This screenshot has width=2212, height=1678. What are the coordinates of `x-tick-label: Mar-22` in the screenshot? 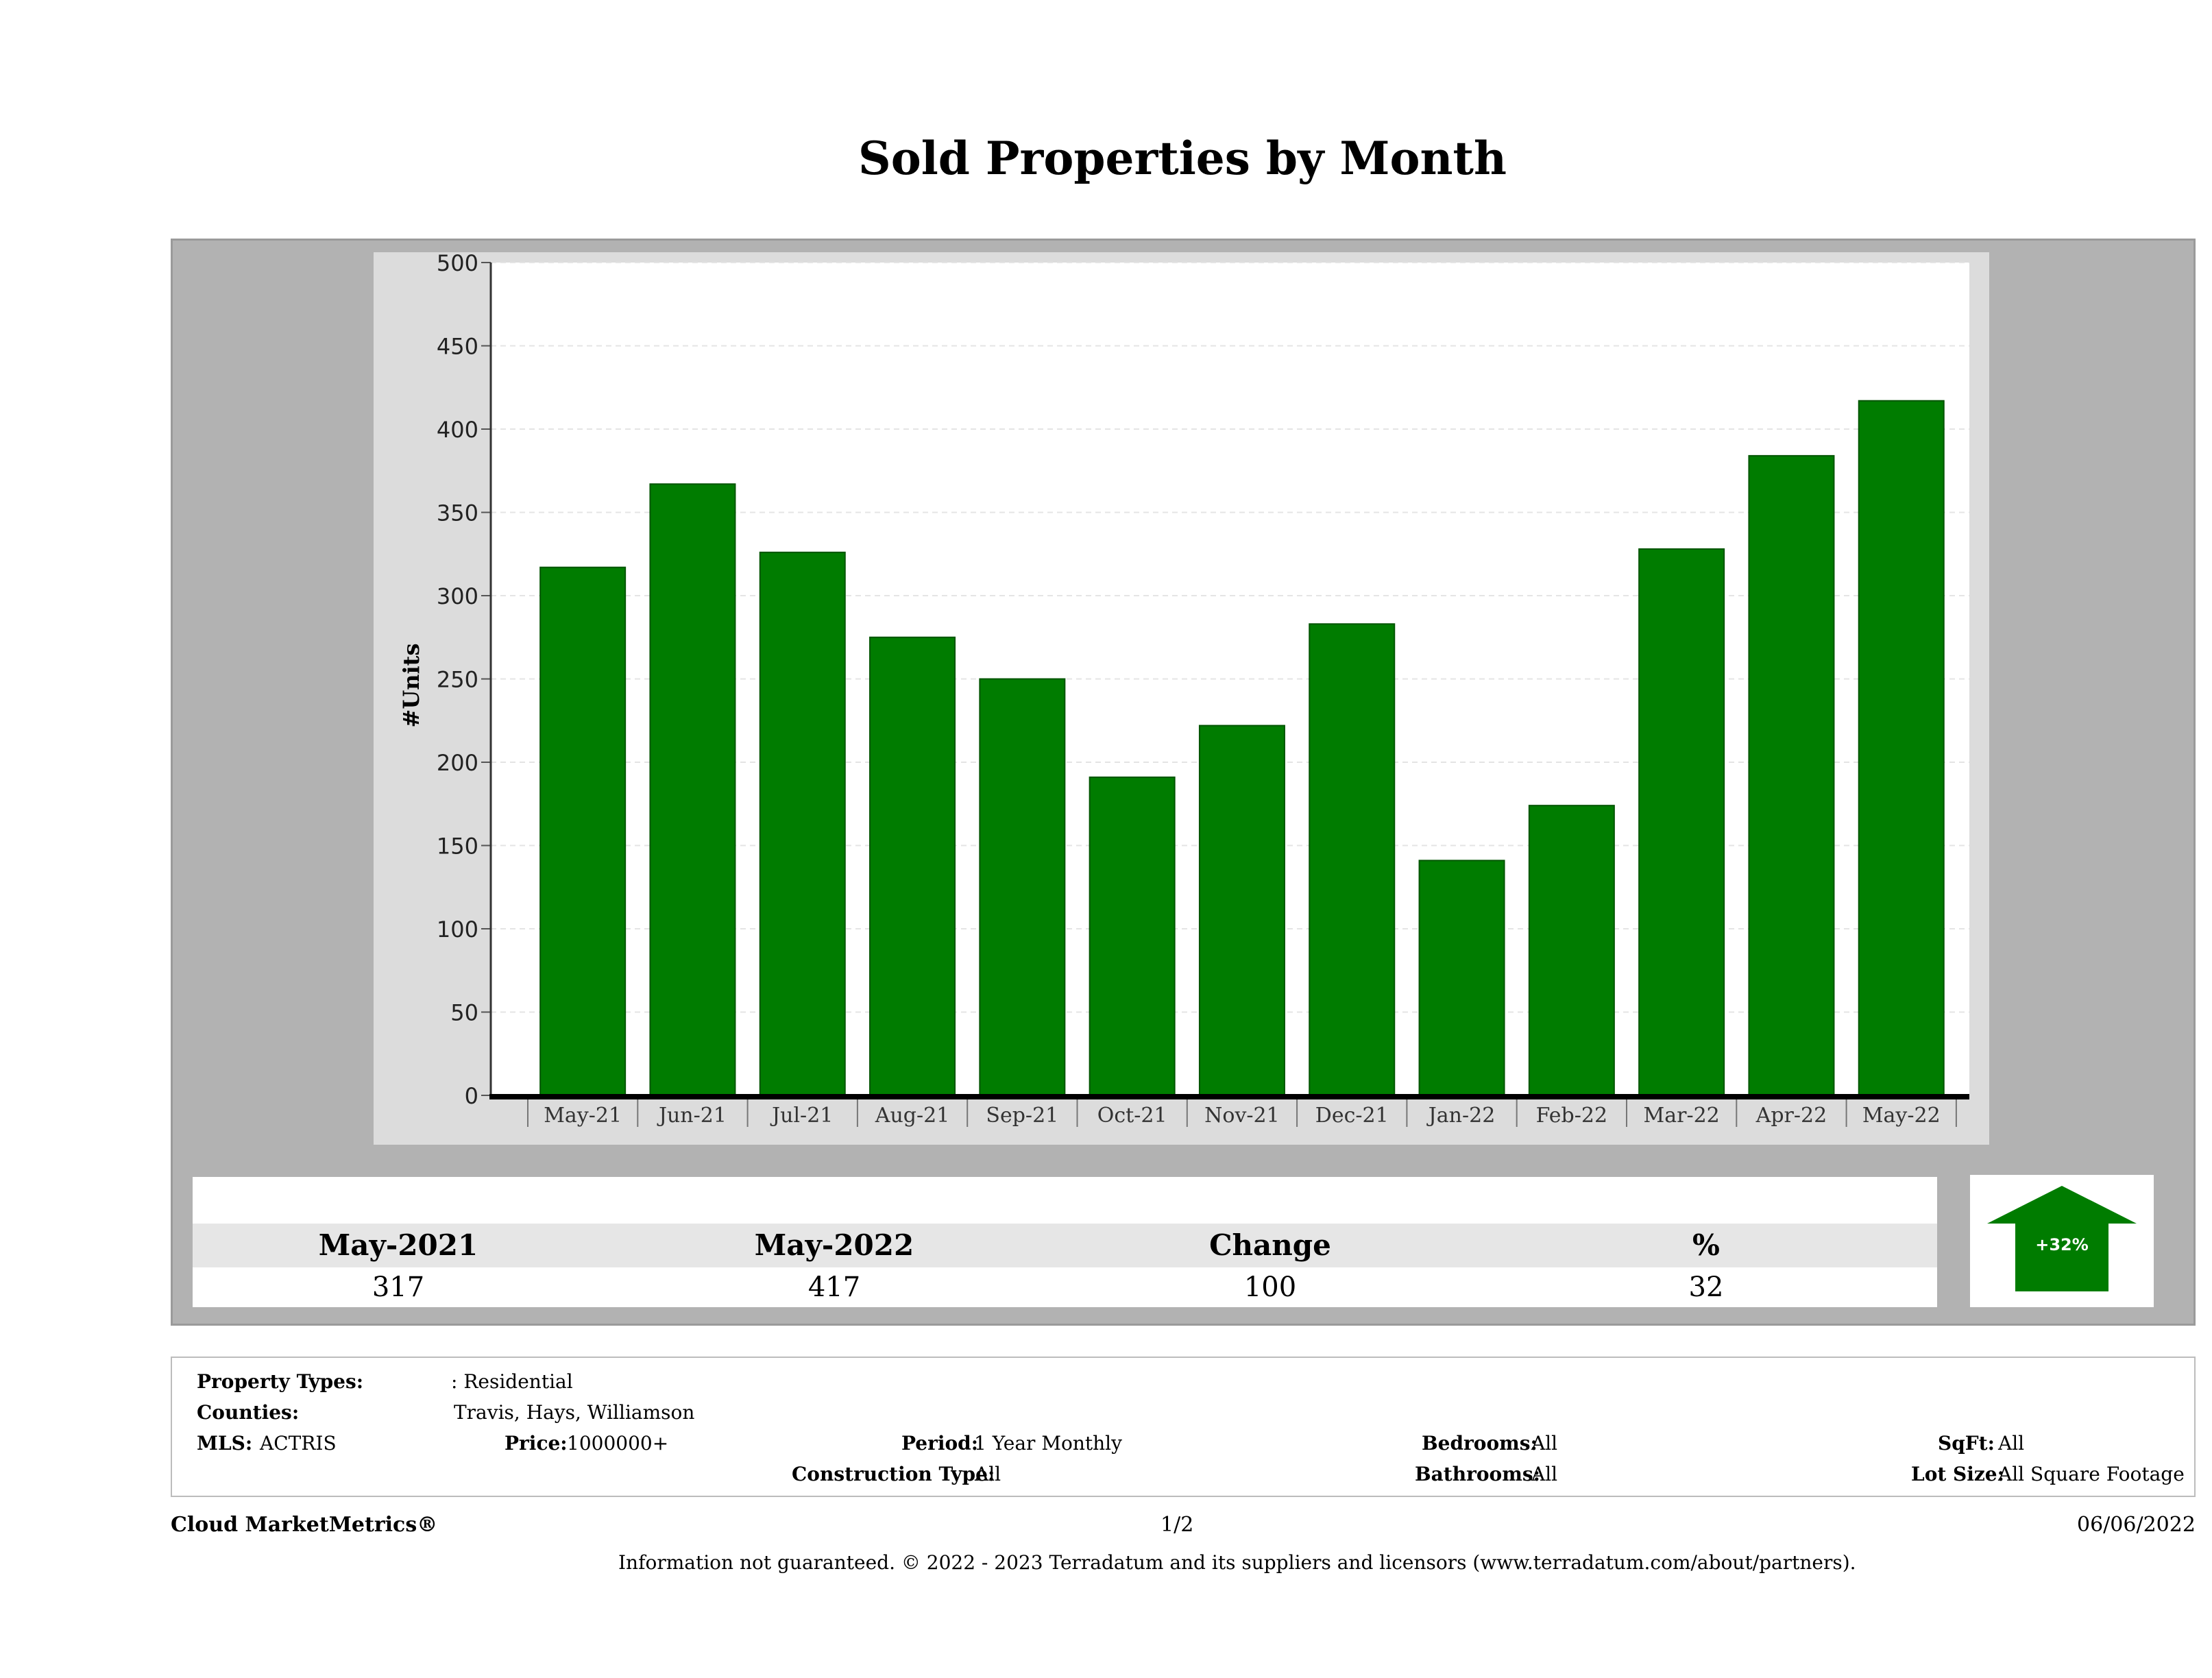 It's located at (1682, 1116).